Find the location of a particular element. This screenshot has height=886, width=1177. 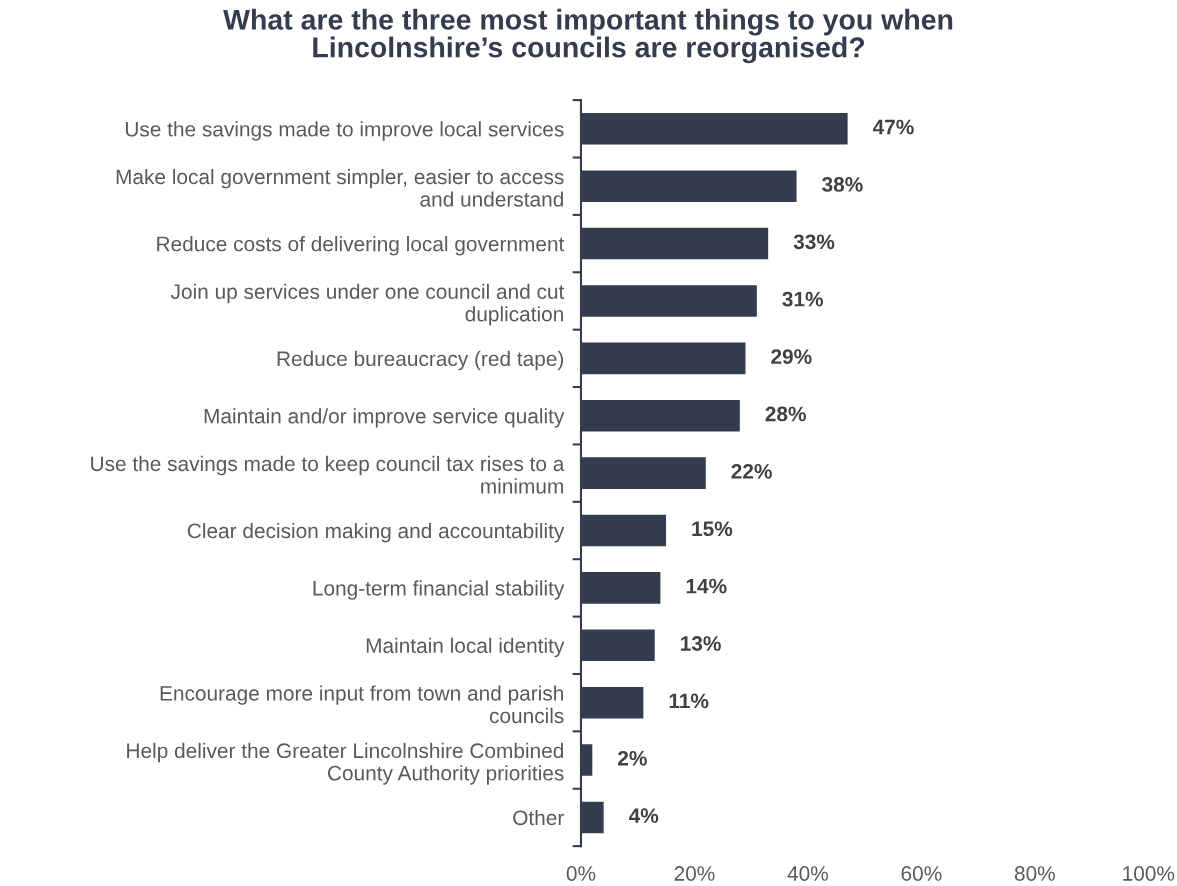

data-label: 4% is located at coordinates (643, 815).